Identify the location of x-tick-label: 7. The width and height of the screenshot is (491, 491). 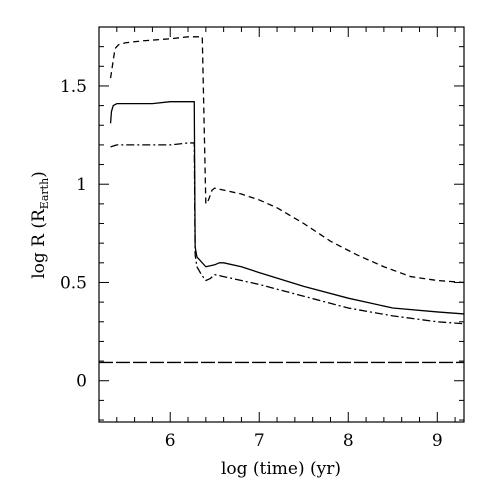
(259, 441).